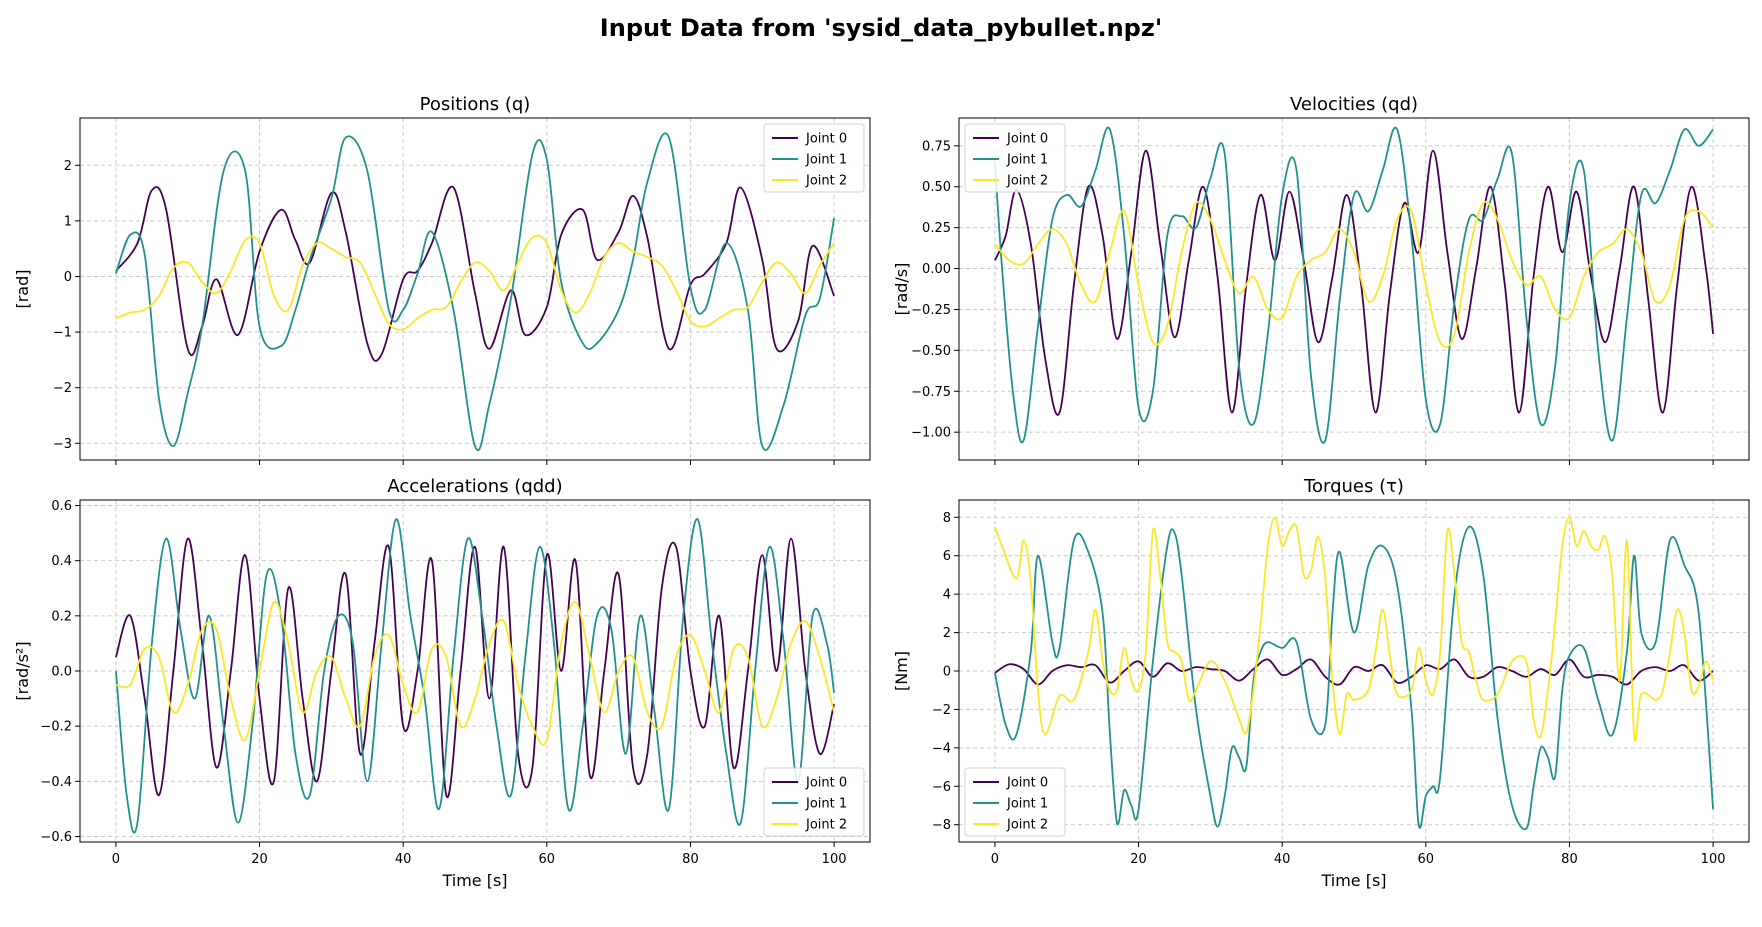 This screenshot has width=1762, height=927. Describe the element at coordinates (62, 333) in the screenshot. I see `y-tick-label: −1` at that location.